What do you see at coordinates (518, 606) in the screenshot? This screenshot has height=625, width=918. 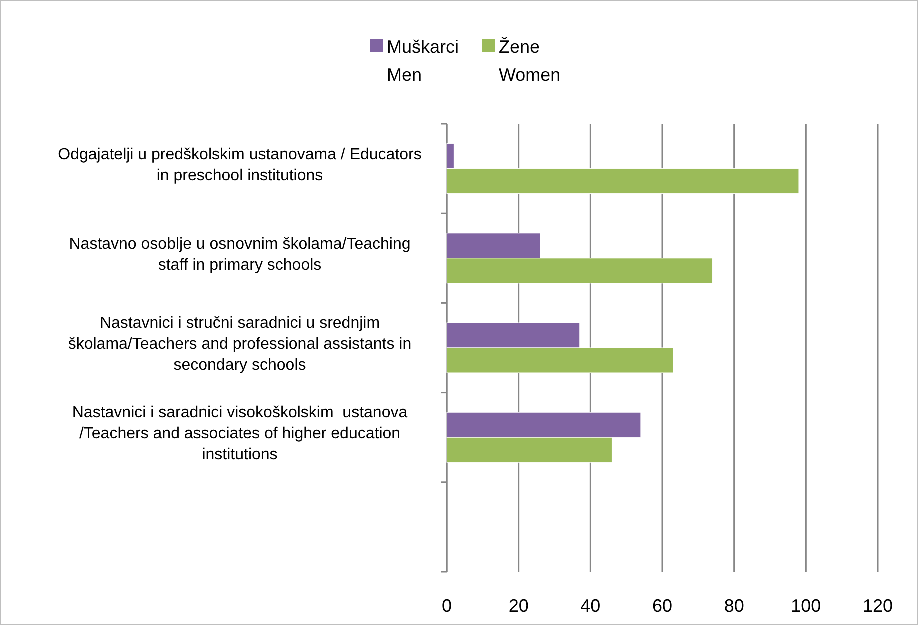 I see `x-tick-label: 20` at bounding box center [518, 606].